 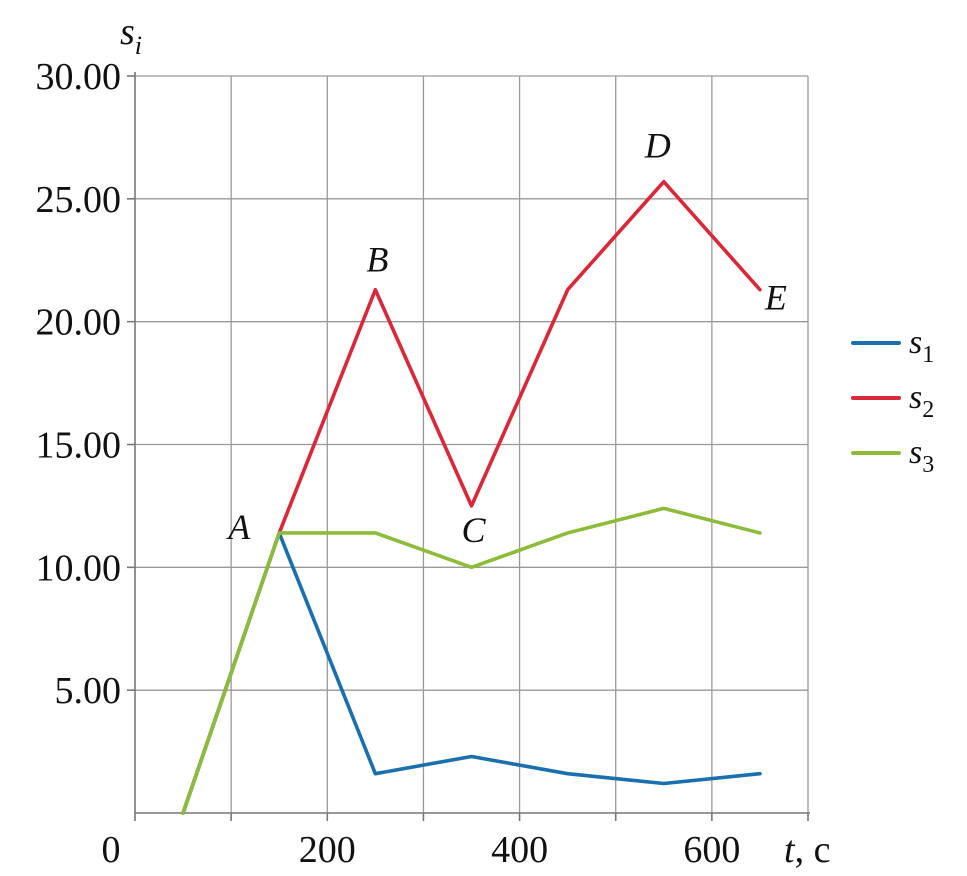 What do you see at coordinates (473, 530) in the screenshot?
I see `point-label-C: C` at bounding box center [473, 530].